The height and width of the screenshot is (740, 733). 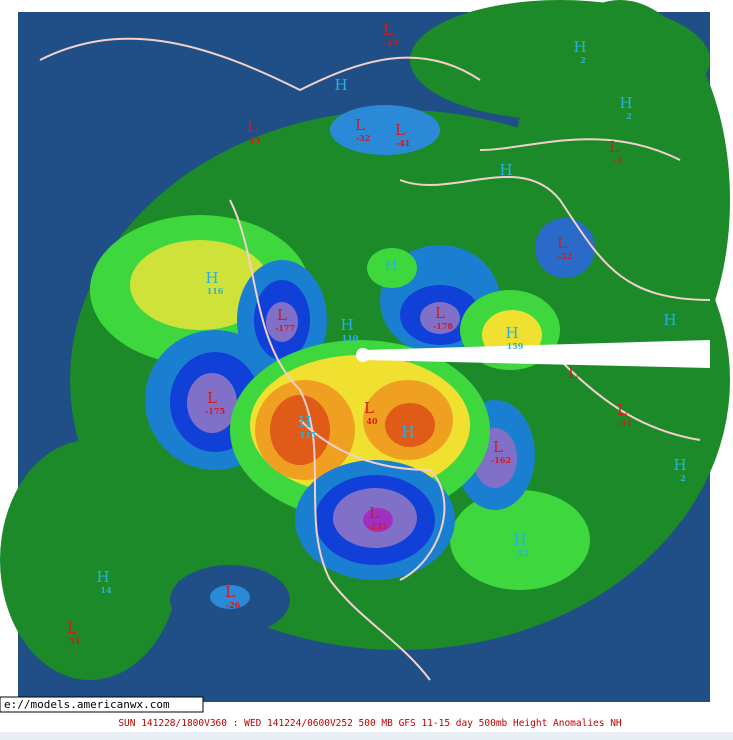 What do you see at coordinates (522, 553) in the screenshot?
I see `label-value: 22` at bounding box center [522, 553].